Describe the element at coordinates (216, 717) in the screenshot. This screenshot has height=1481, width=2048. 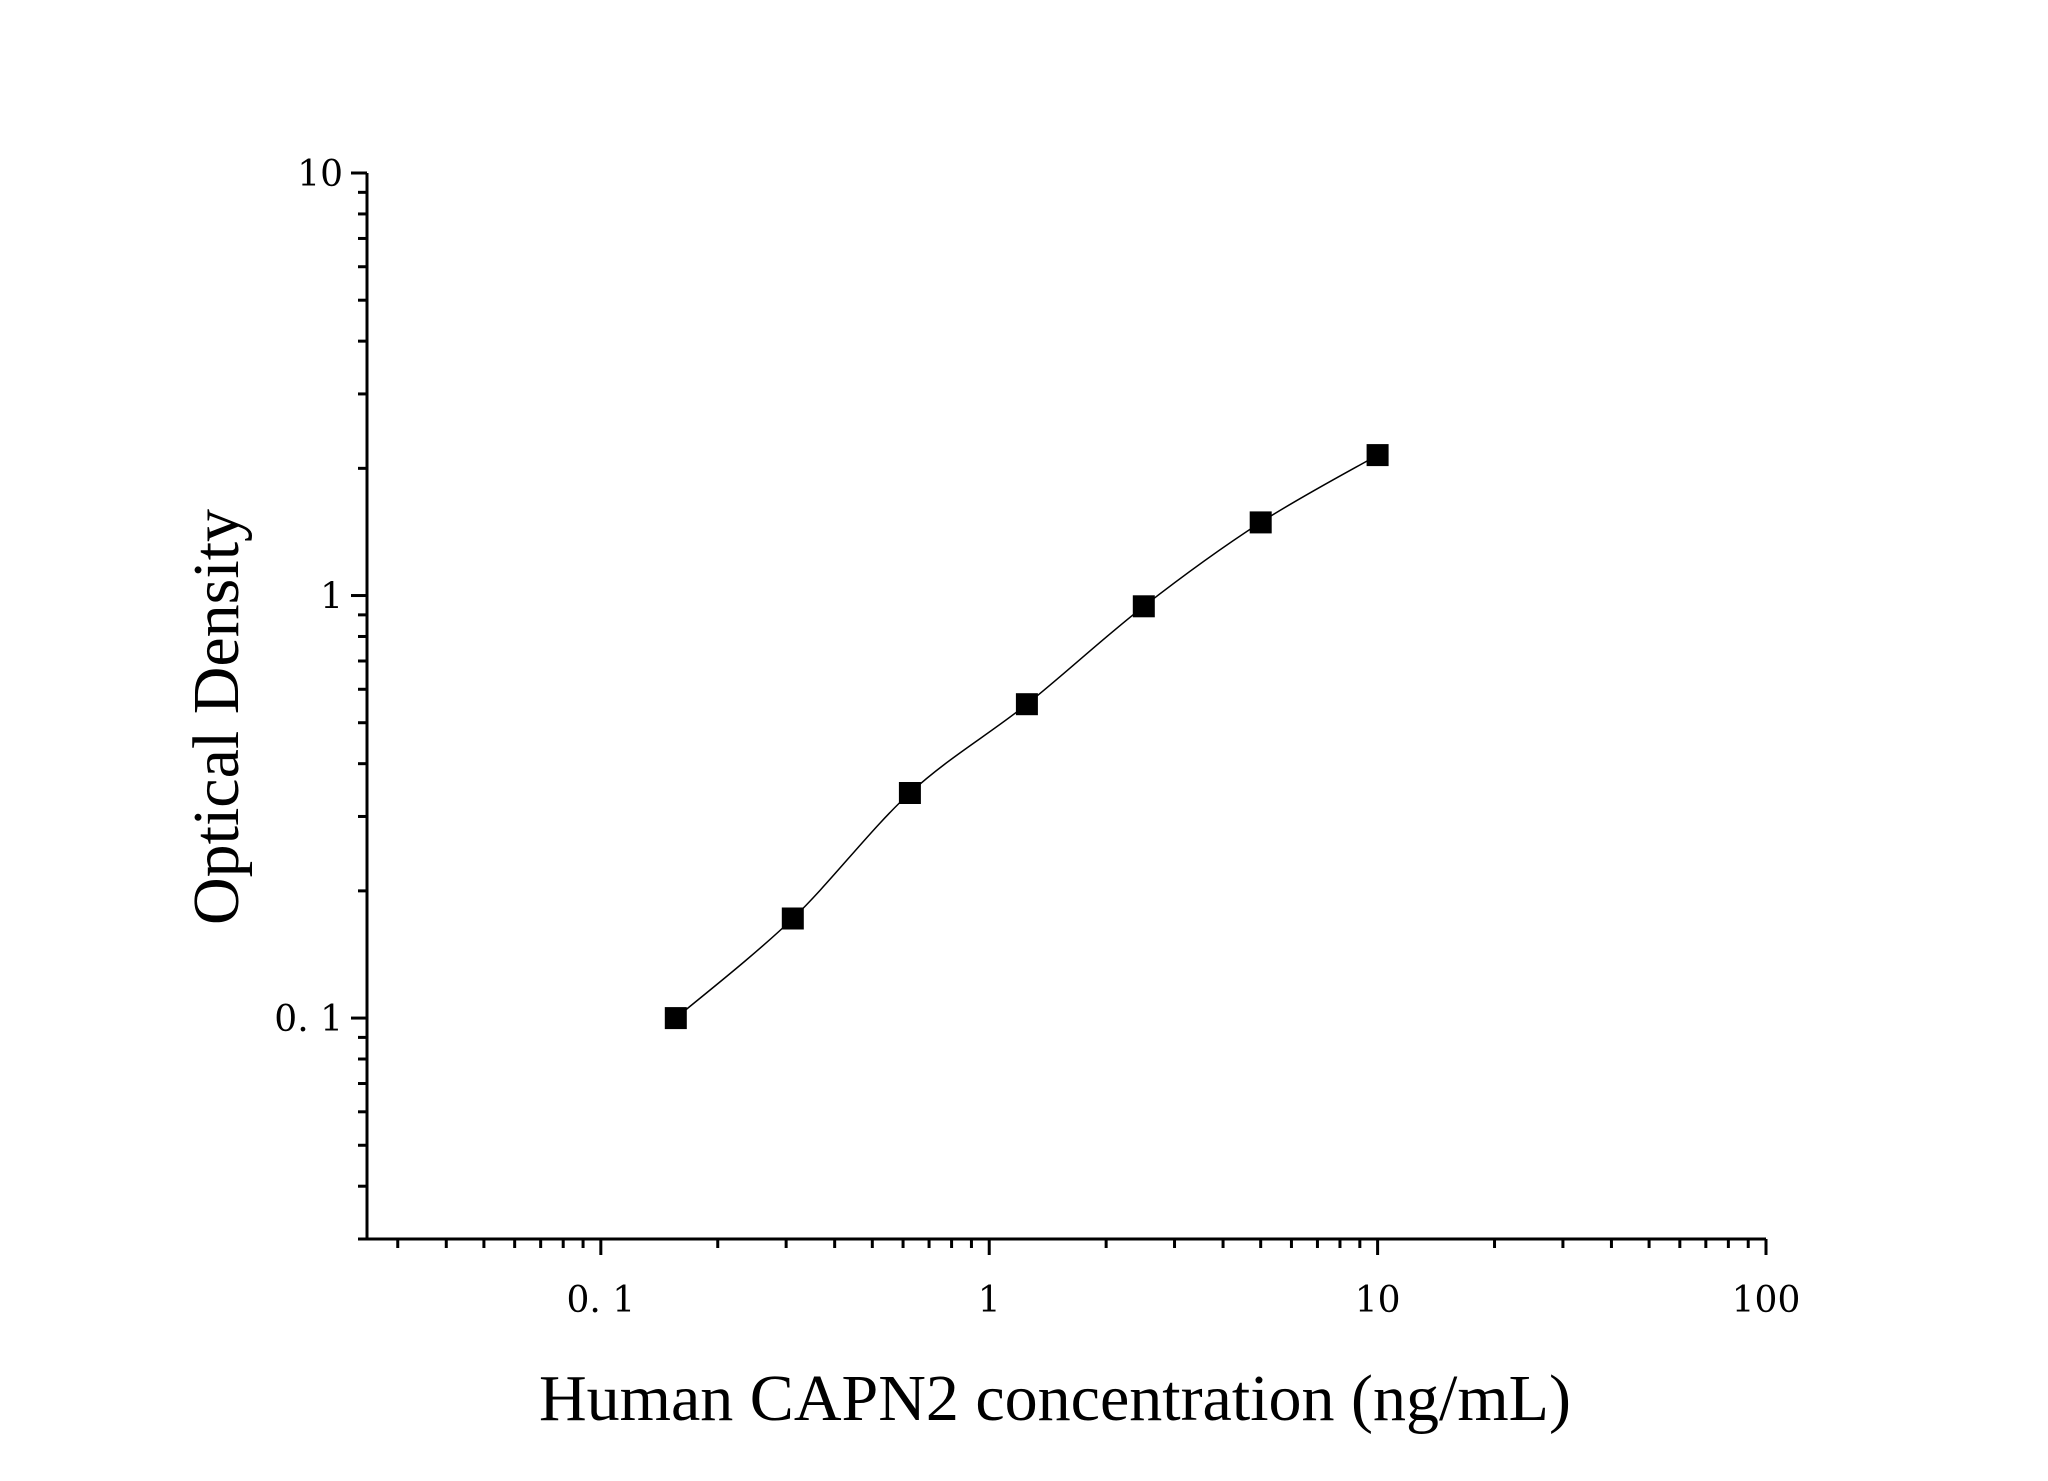
I see `y-axis-title: Optical Density` at that location.